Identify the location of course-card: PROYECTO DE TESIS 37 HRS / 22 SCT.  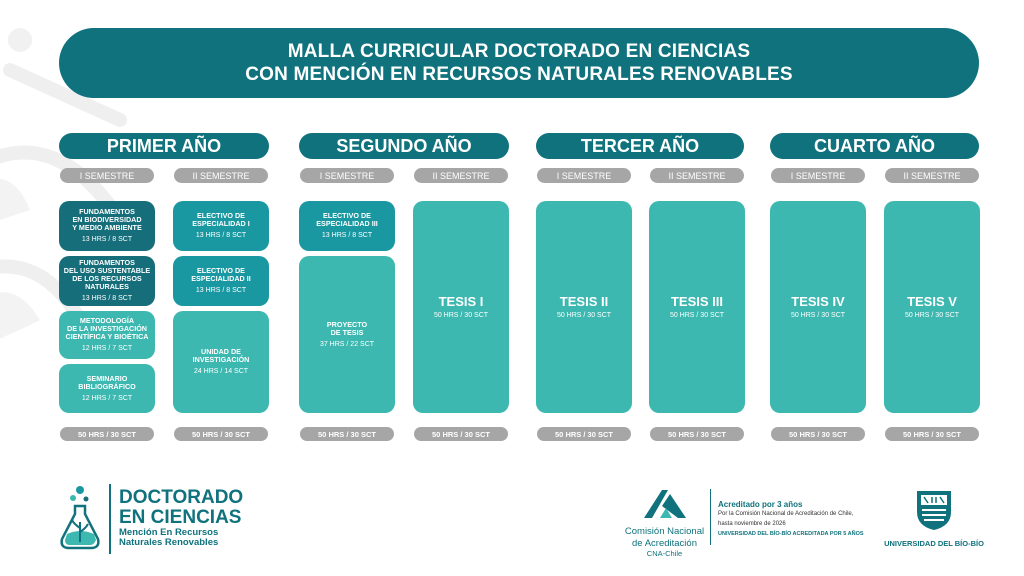
(347, 334).